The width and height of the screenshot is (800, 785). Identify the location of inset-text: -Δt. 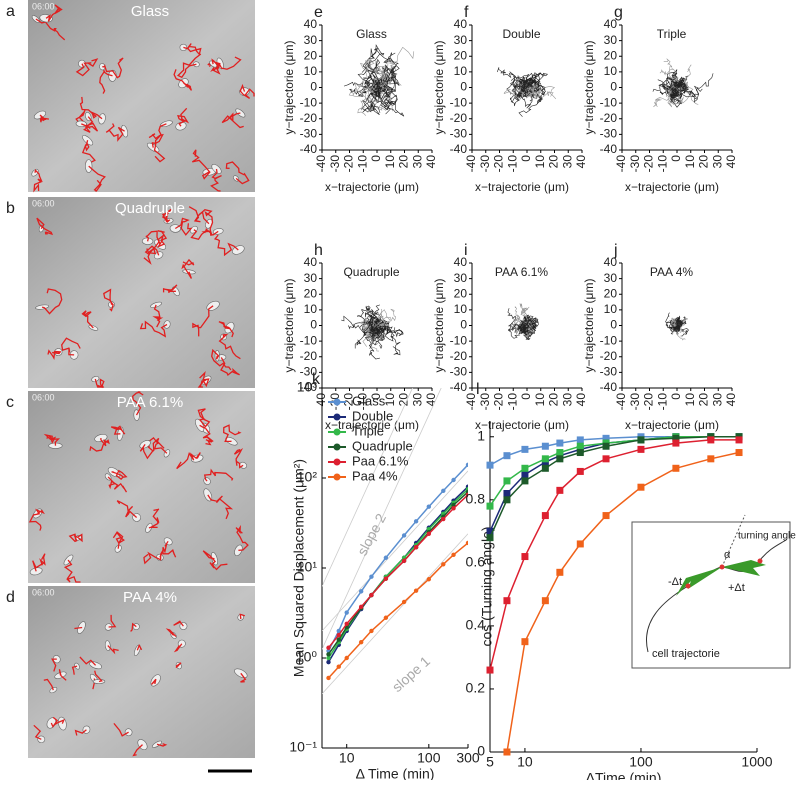
(675, 582).